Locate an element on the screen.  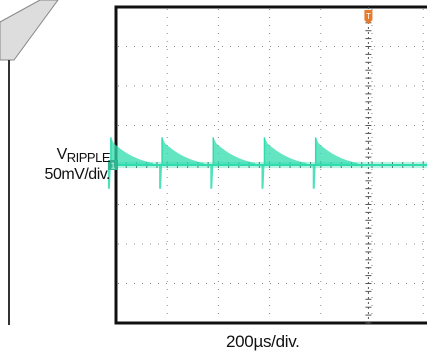
y-scale-label: 50mV/div. is located at coordinates (77, 174).